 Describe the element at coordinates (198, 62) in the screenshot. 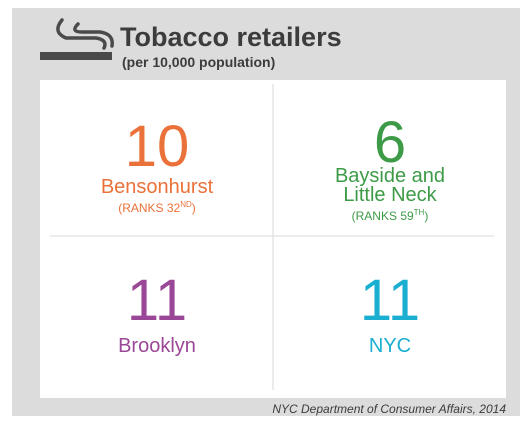

I see `subtitle: (per 10,000 population)` at that location.